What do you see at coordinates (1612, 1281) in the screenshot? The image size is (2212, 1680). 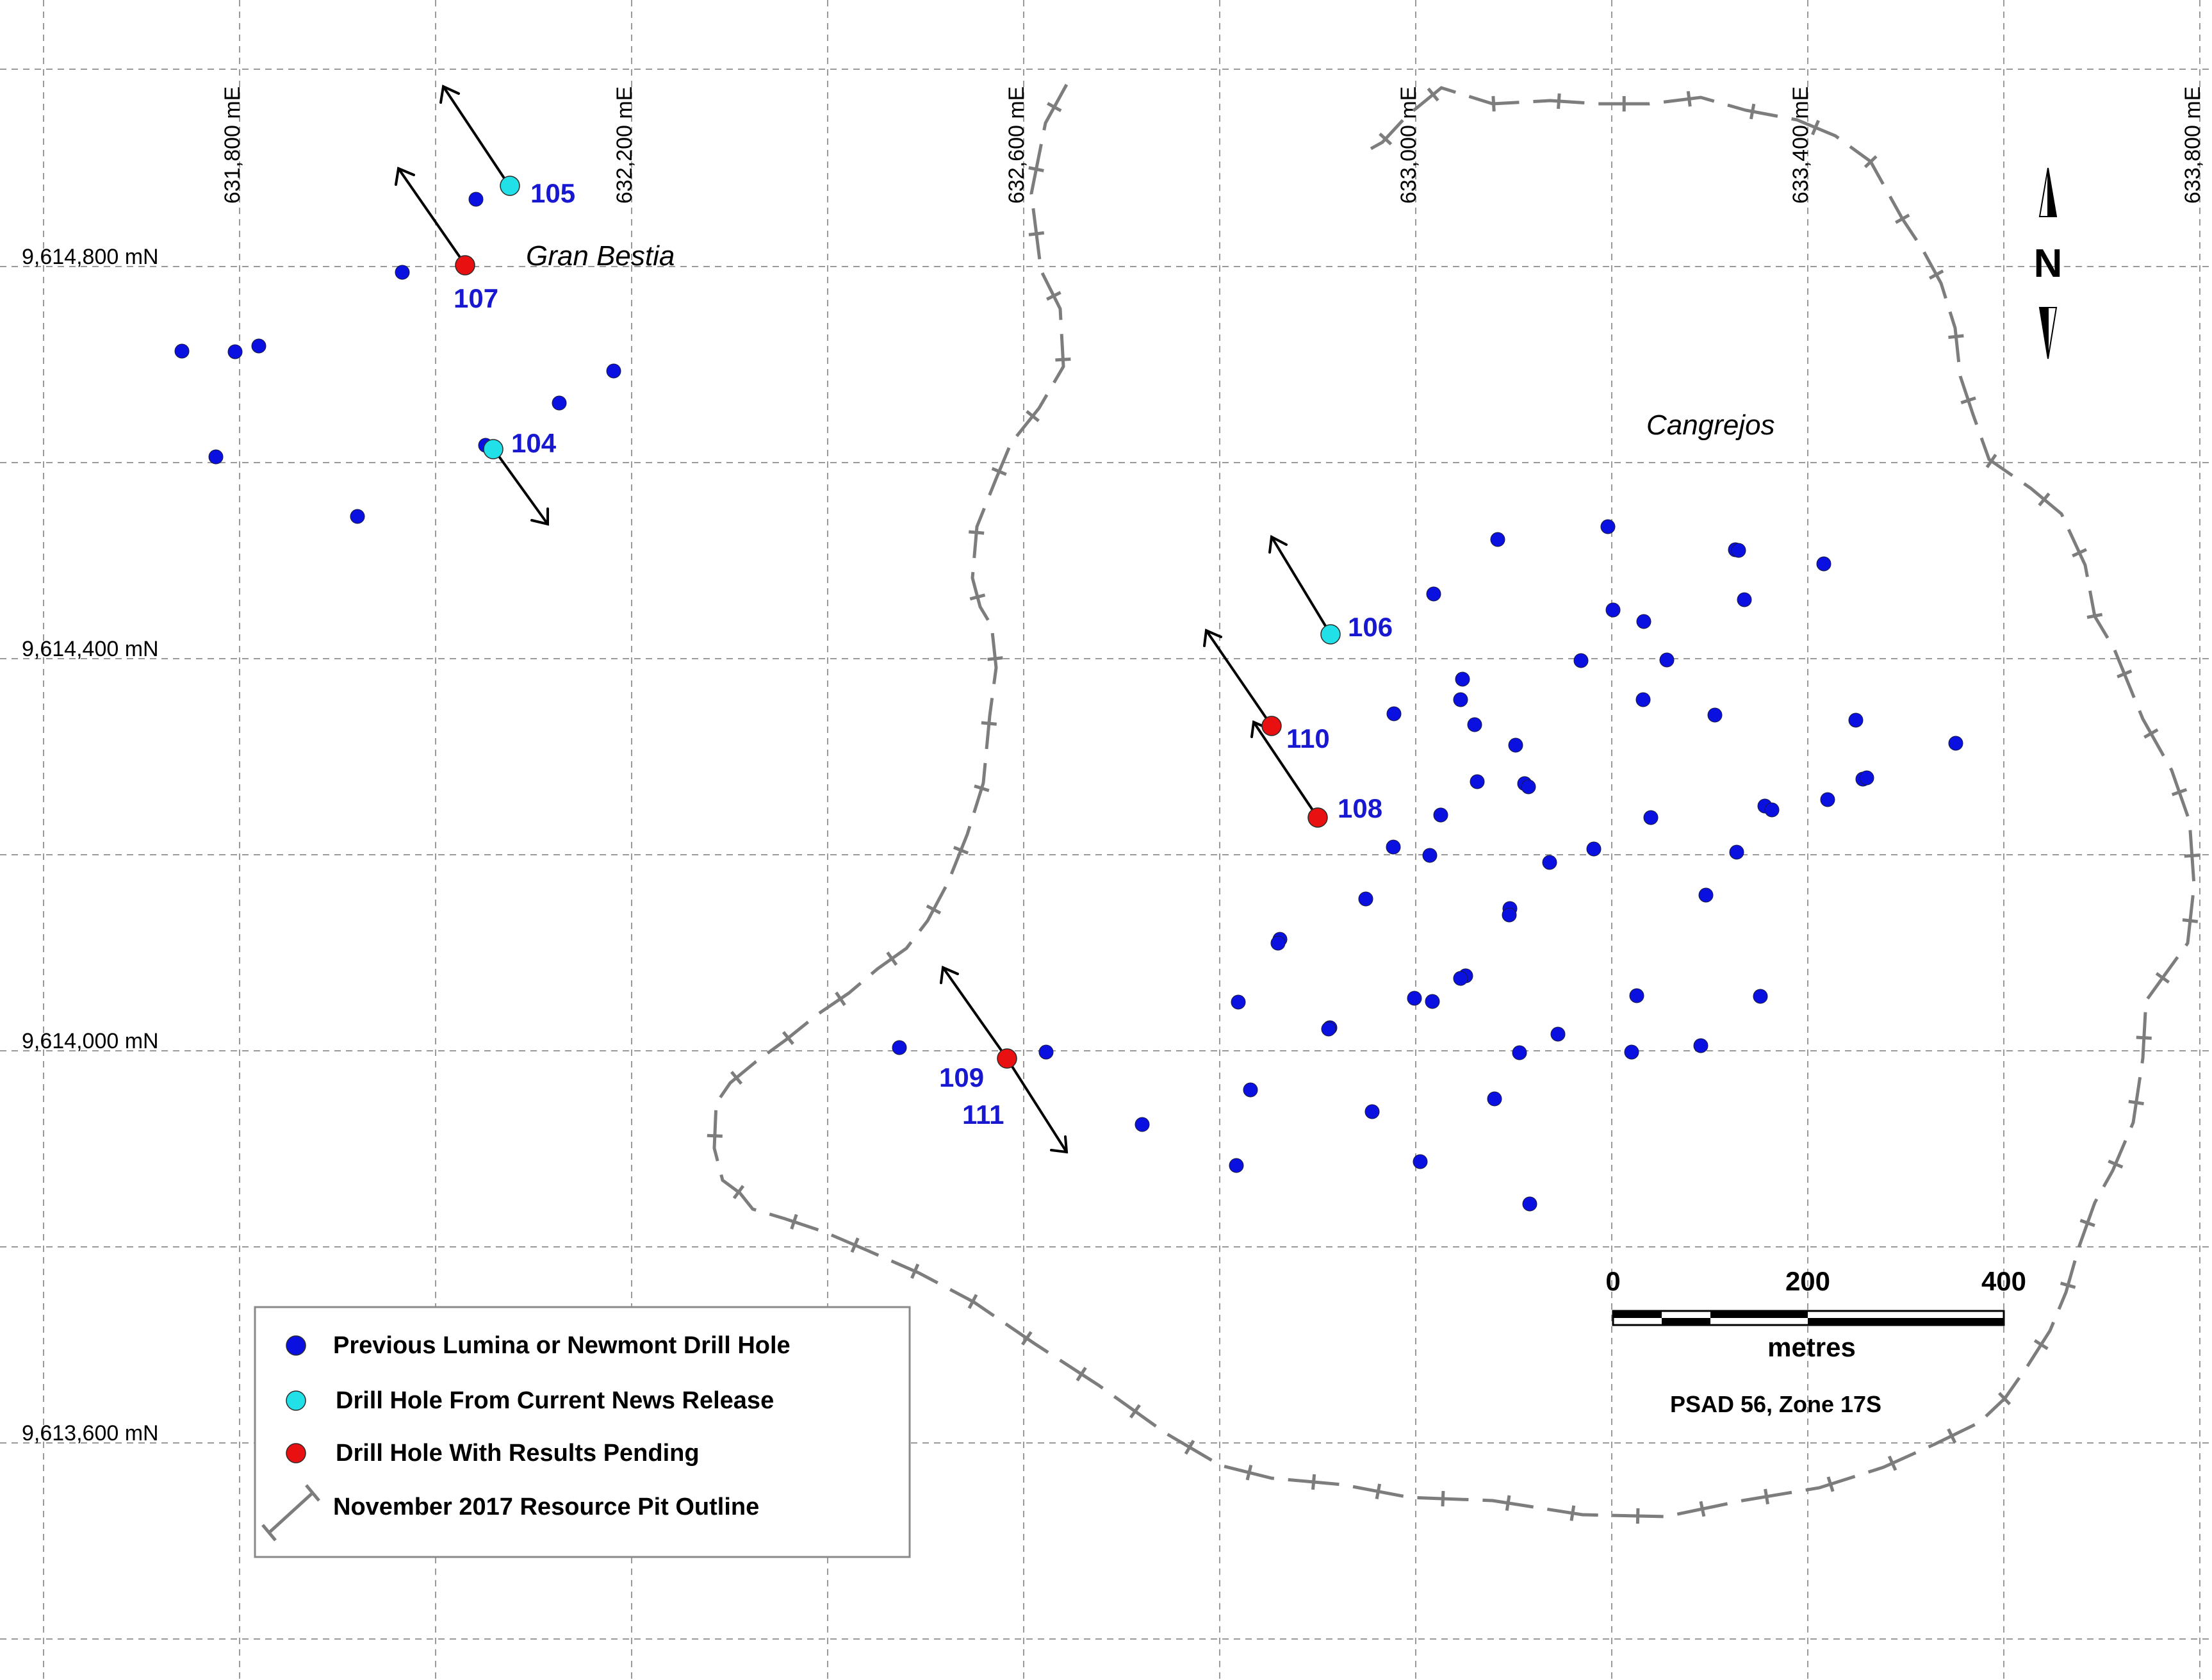 I see `scale-tick-label: 0` at bounding box center [1612, 1281].